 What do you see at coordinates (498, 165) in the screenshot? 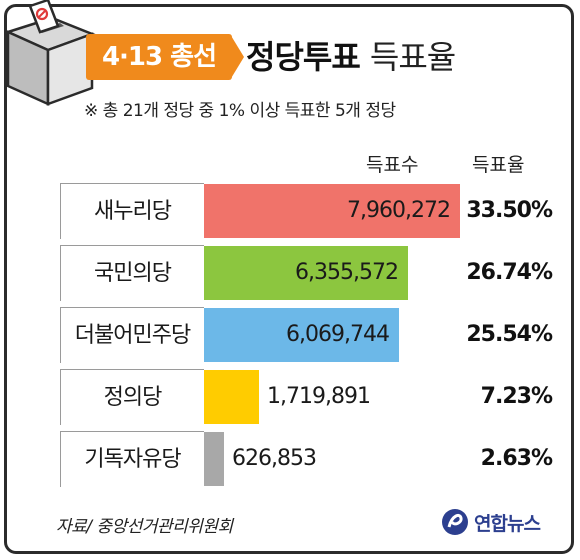
I see `rate-column-header: 득표율` at bounding box center [498, 165].